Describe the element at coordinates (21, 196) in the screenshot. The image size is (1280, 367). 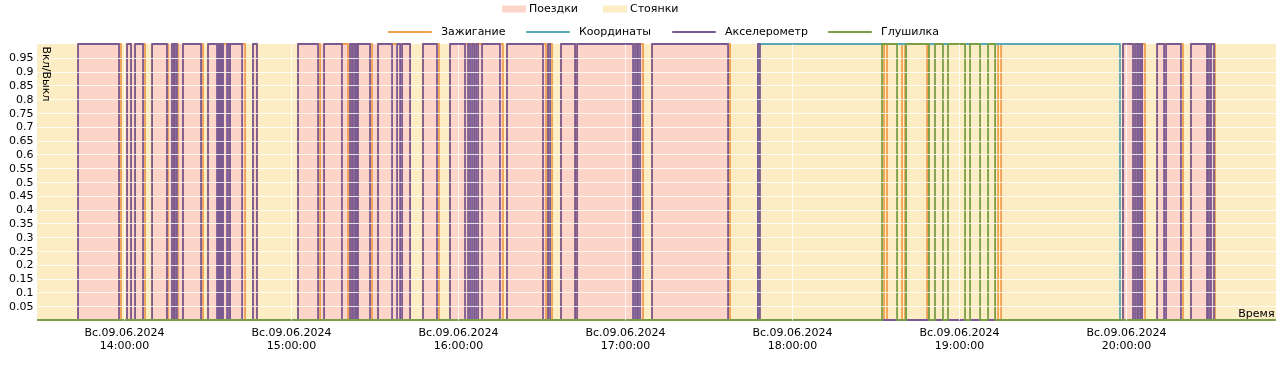
I see `y-tick-label: 0.45` at that location.